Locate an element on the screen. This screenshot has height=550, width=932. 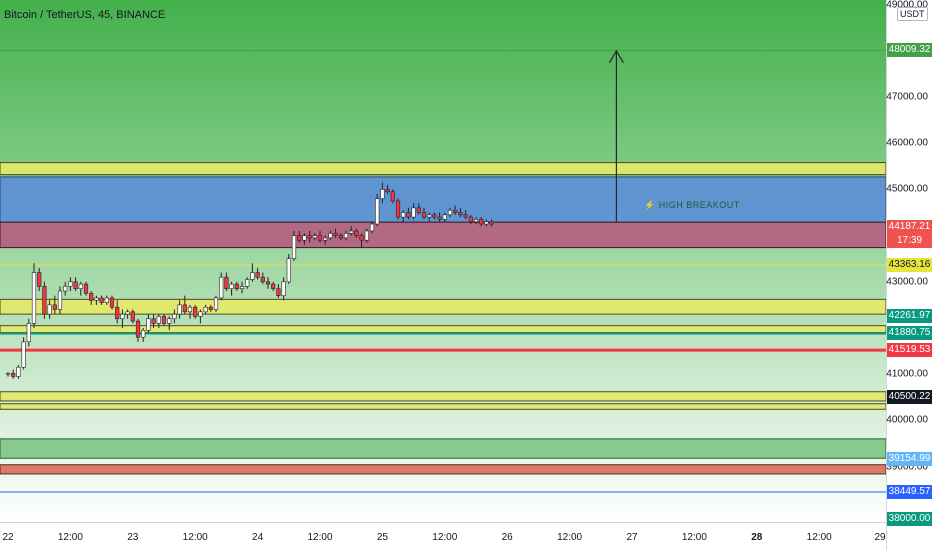
y-tick-label: 45000.00 is located at coordinates (907, 189).